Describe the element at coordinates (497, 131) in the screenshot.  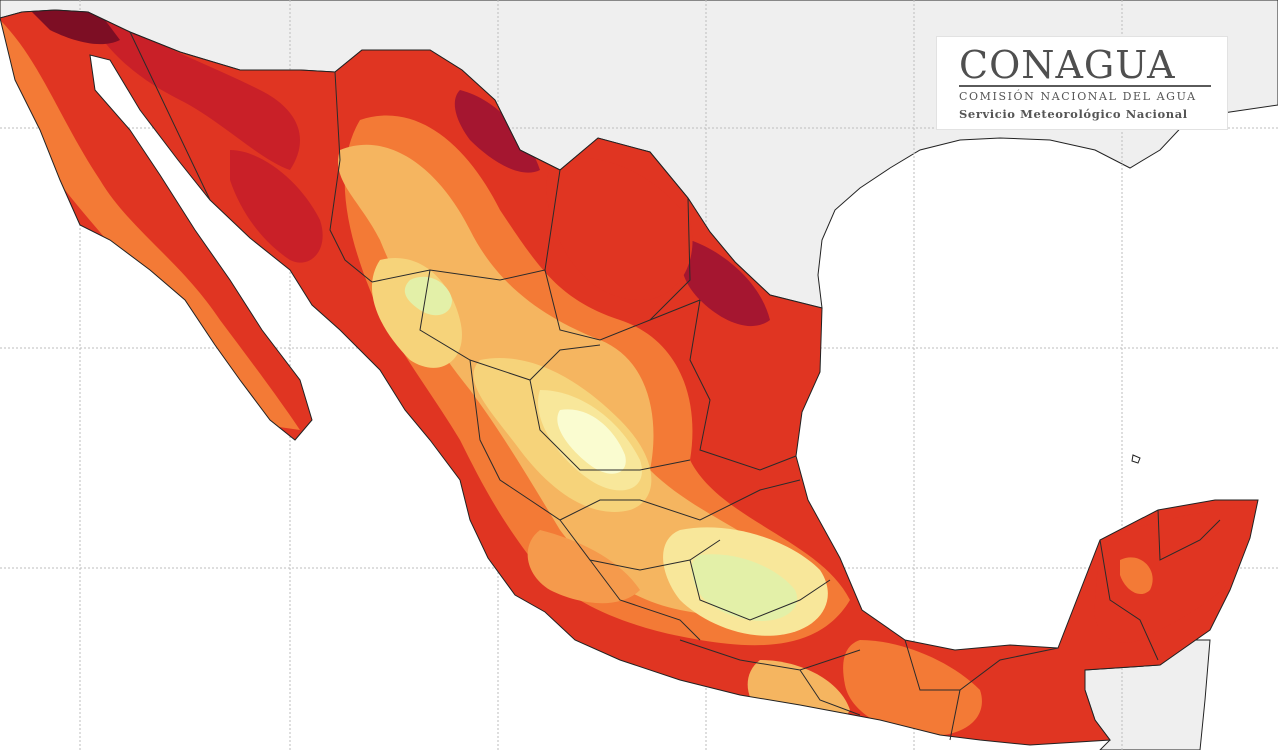
I see `extreme-zone-sonora` at that location.